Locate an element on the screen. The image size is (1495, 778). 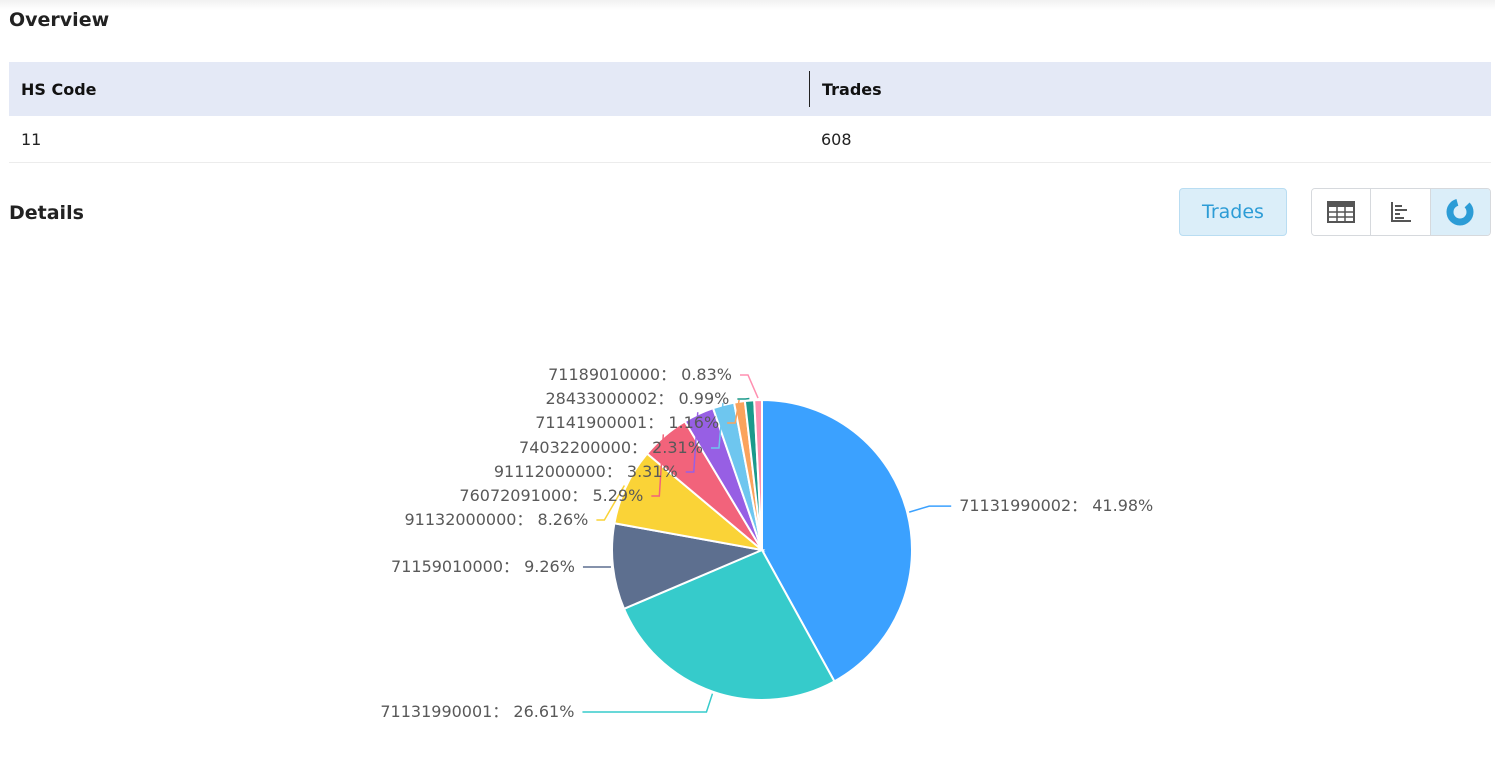
table-header: HS Code Trades is located at coordinates (750, 89).